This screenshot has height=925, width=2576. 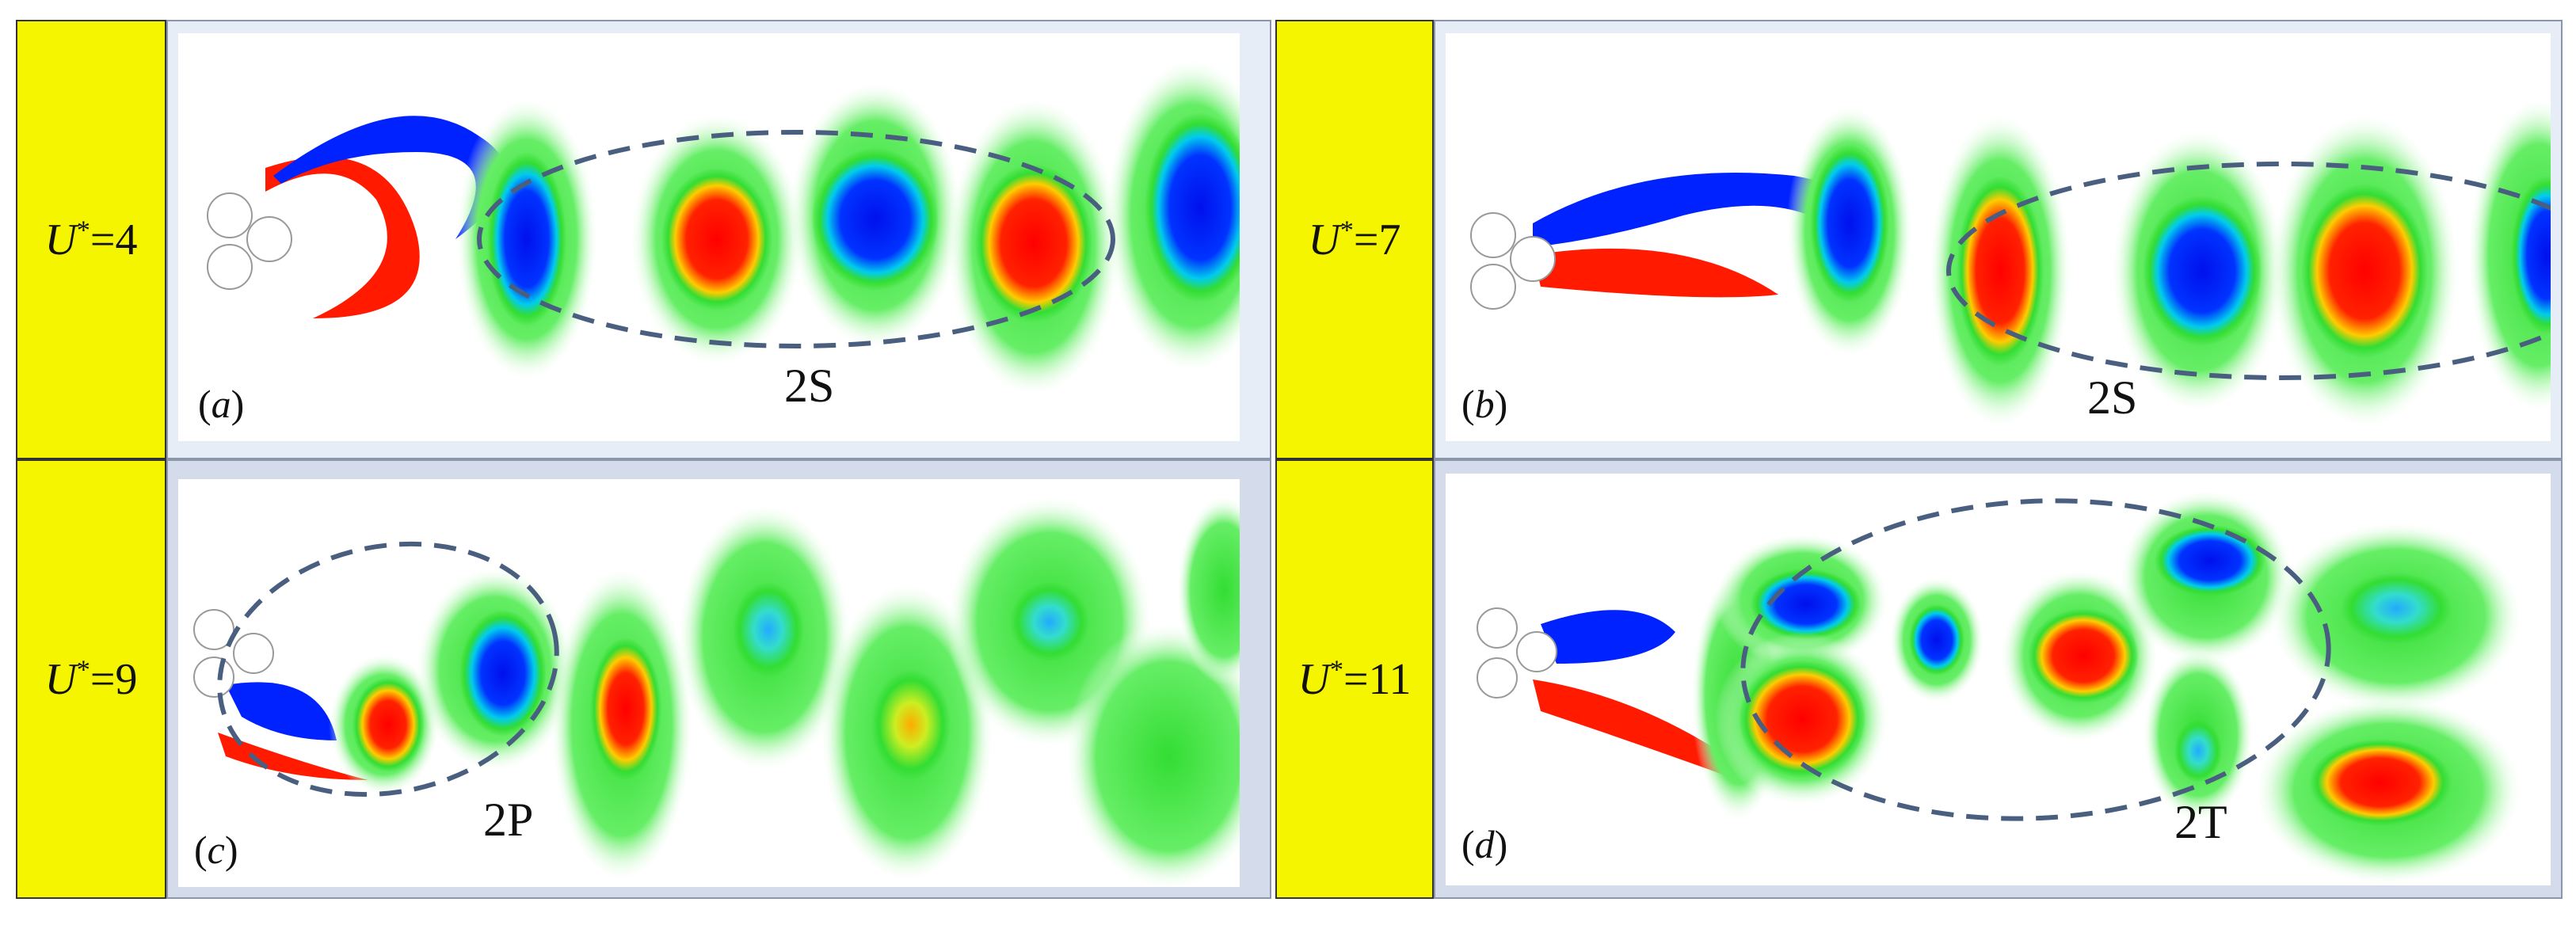 I want to click on velocity-value: =9, so click(x=114, y=679).